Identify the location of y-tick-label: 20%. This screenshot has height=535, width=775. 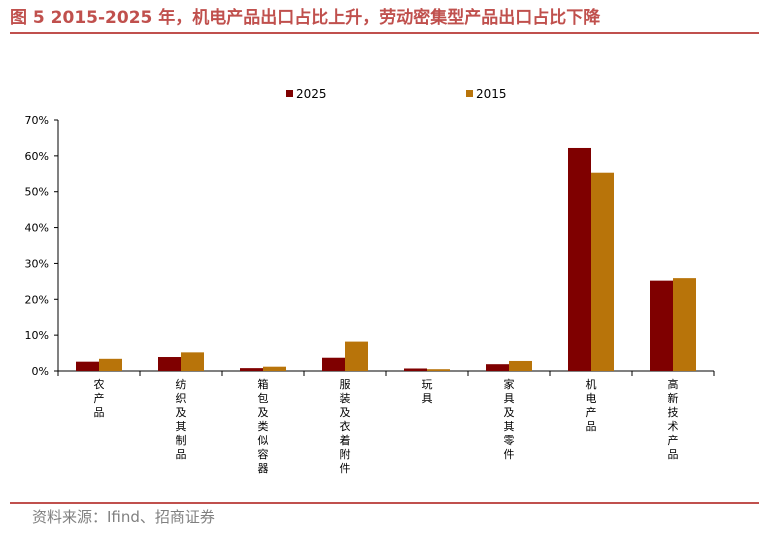
(37, 299).